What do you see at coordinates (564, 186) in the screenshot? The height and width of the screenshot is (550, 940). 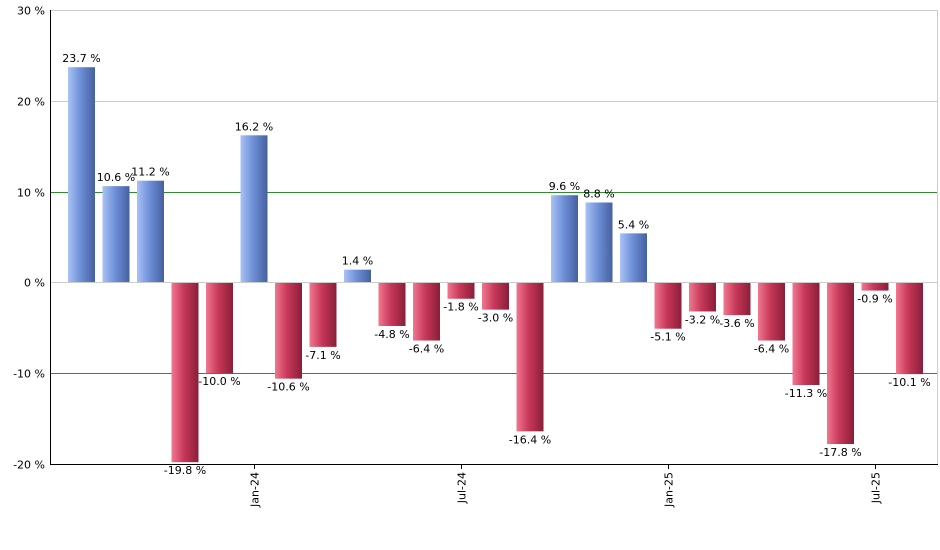 I see `data-label: 9.6 %` at bounding box center [564, 186].